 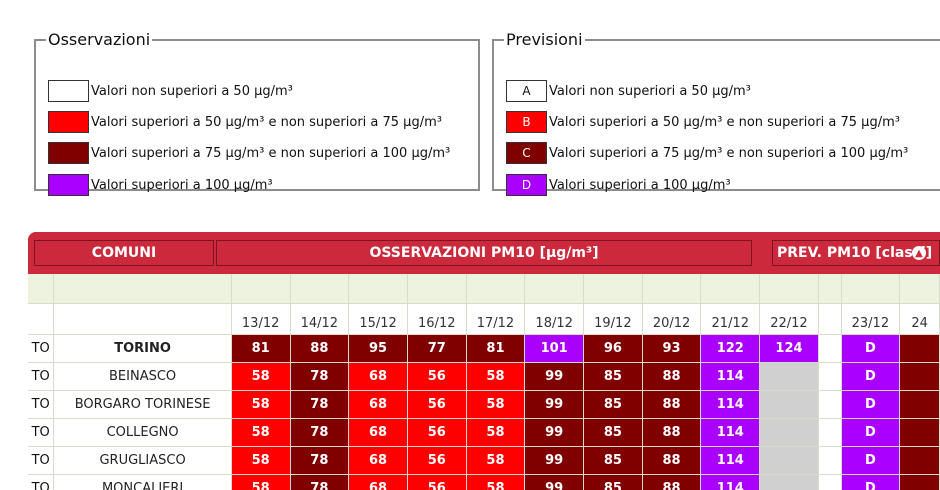 I want to click on table-row: TO BEINASCO 58 78 68 56 58 99 85 88 114 D, so click(x=484, y=376).